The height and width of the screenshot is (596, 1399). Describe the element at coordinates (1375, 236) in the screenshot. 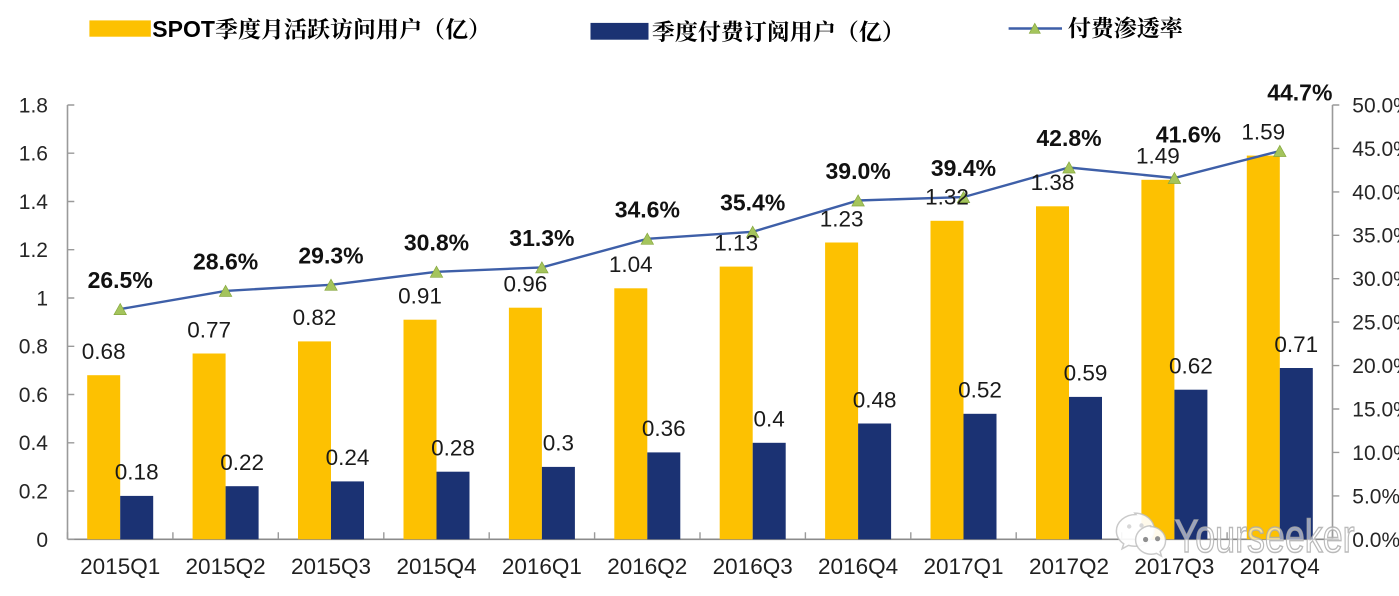

I see `svg-text: 35.0%` at that location.